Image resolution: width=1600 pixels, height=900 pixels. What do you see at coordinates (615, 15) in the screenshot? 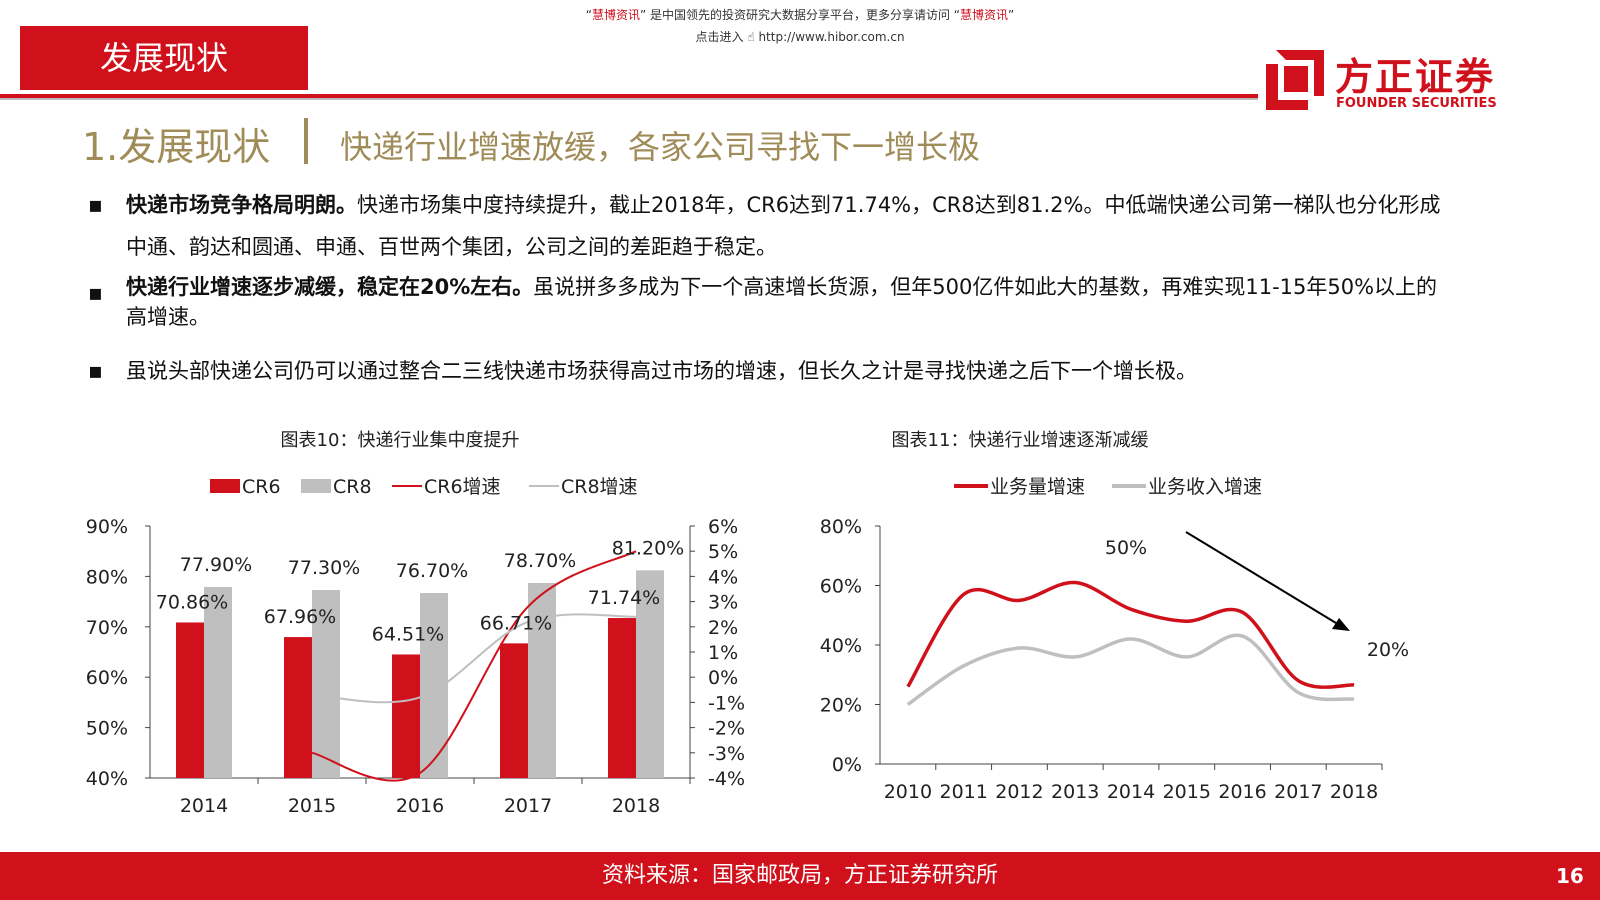
I see `brand-link: 慧博资讯` at bounding box center [615, 15].